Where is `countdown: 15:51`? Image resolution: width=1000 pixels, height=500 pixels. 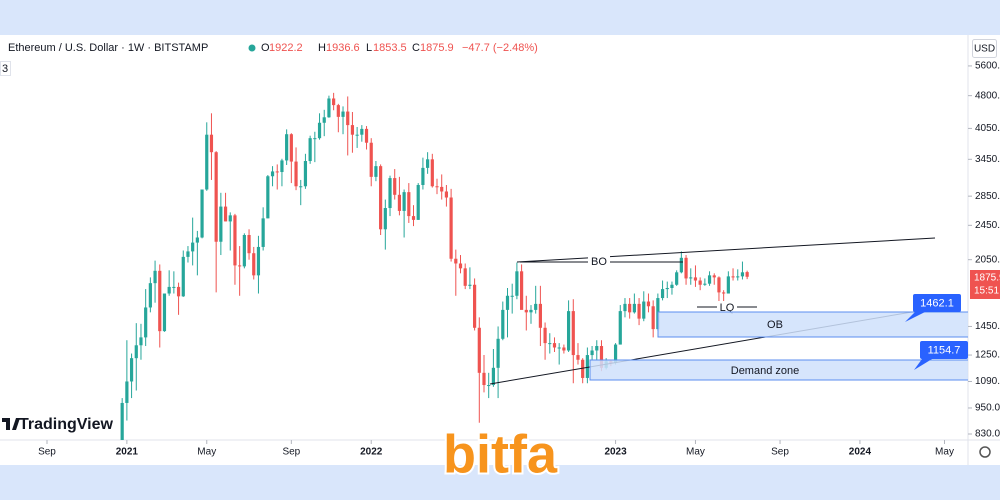 countdown: 15:51 is located at coordinates (986, 291).